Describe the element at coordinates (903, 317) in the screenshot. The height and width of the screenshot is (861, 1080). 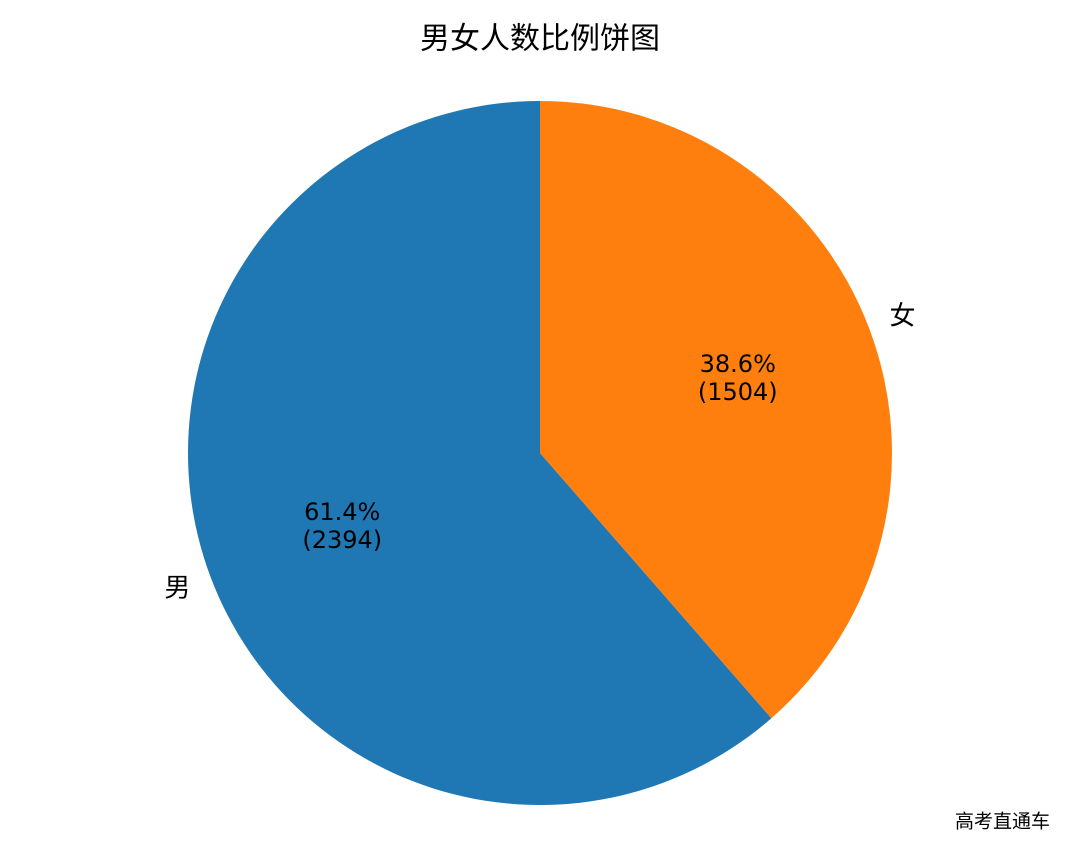
I see `category-label: 女` at that location.